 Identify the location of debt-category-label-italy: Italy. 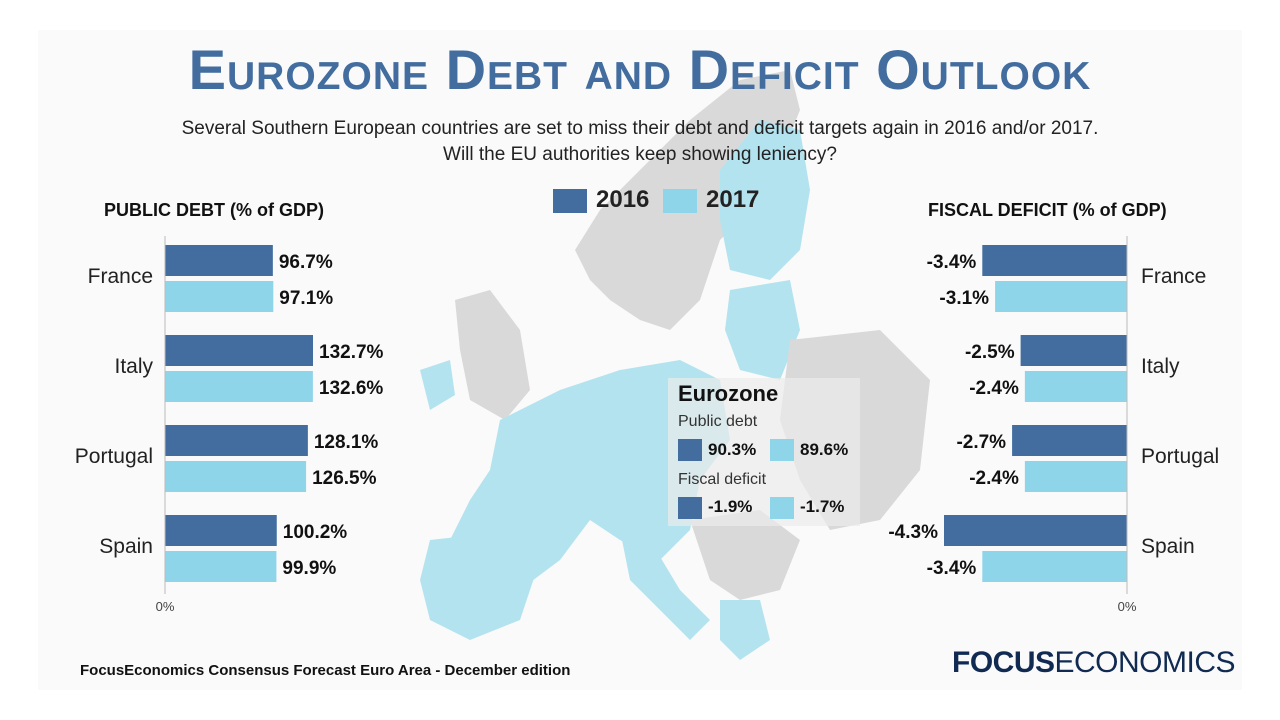
(133, 366).